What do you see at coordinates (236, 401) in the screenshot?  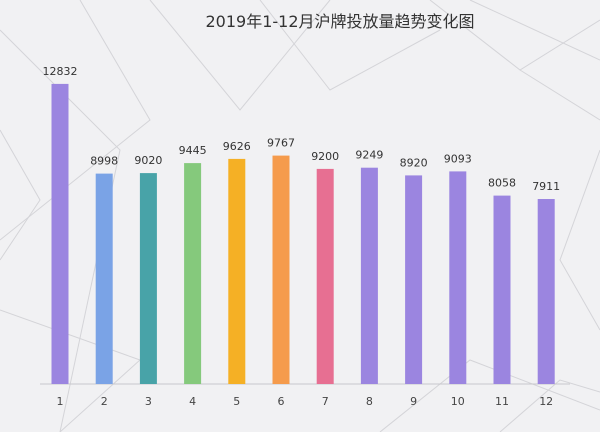 I see `x-tick-label-5: 5` at bounding box center [236, 401].